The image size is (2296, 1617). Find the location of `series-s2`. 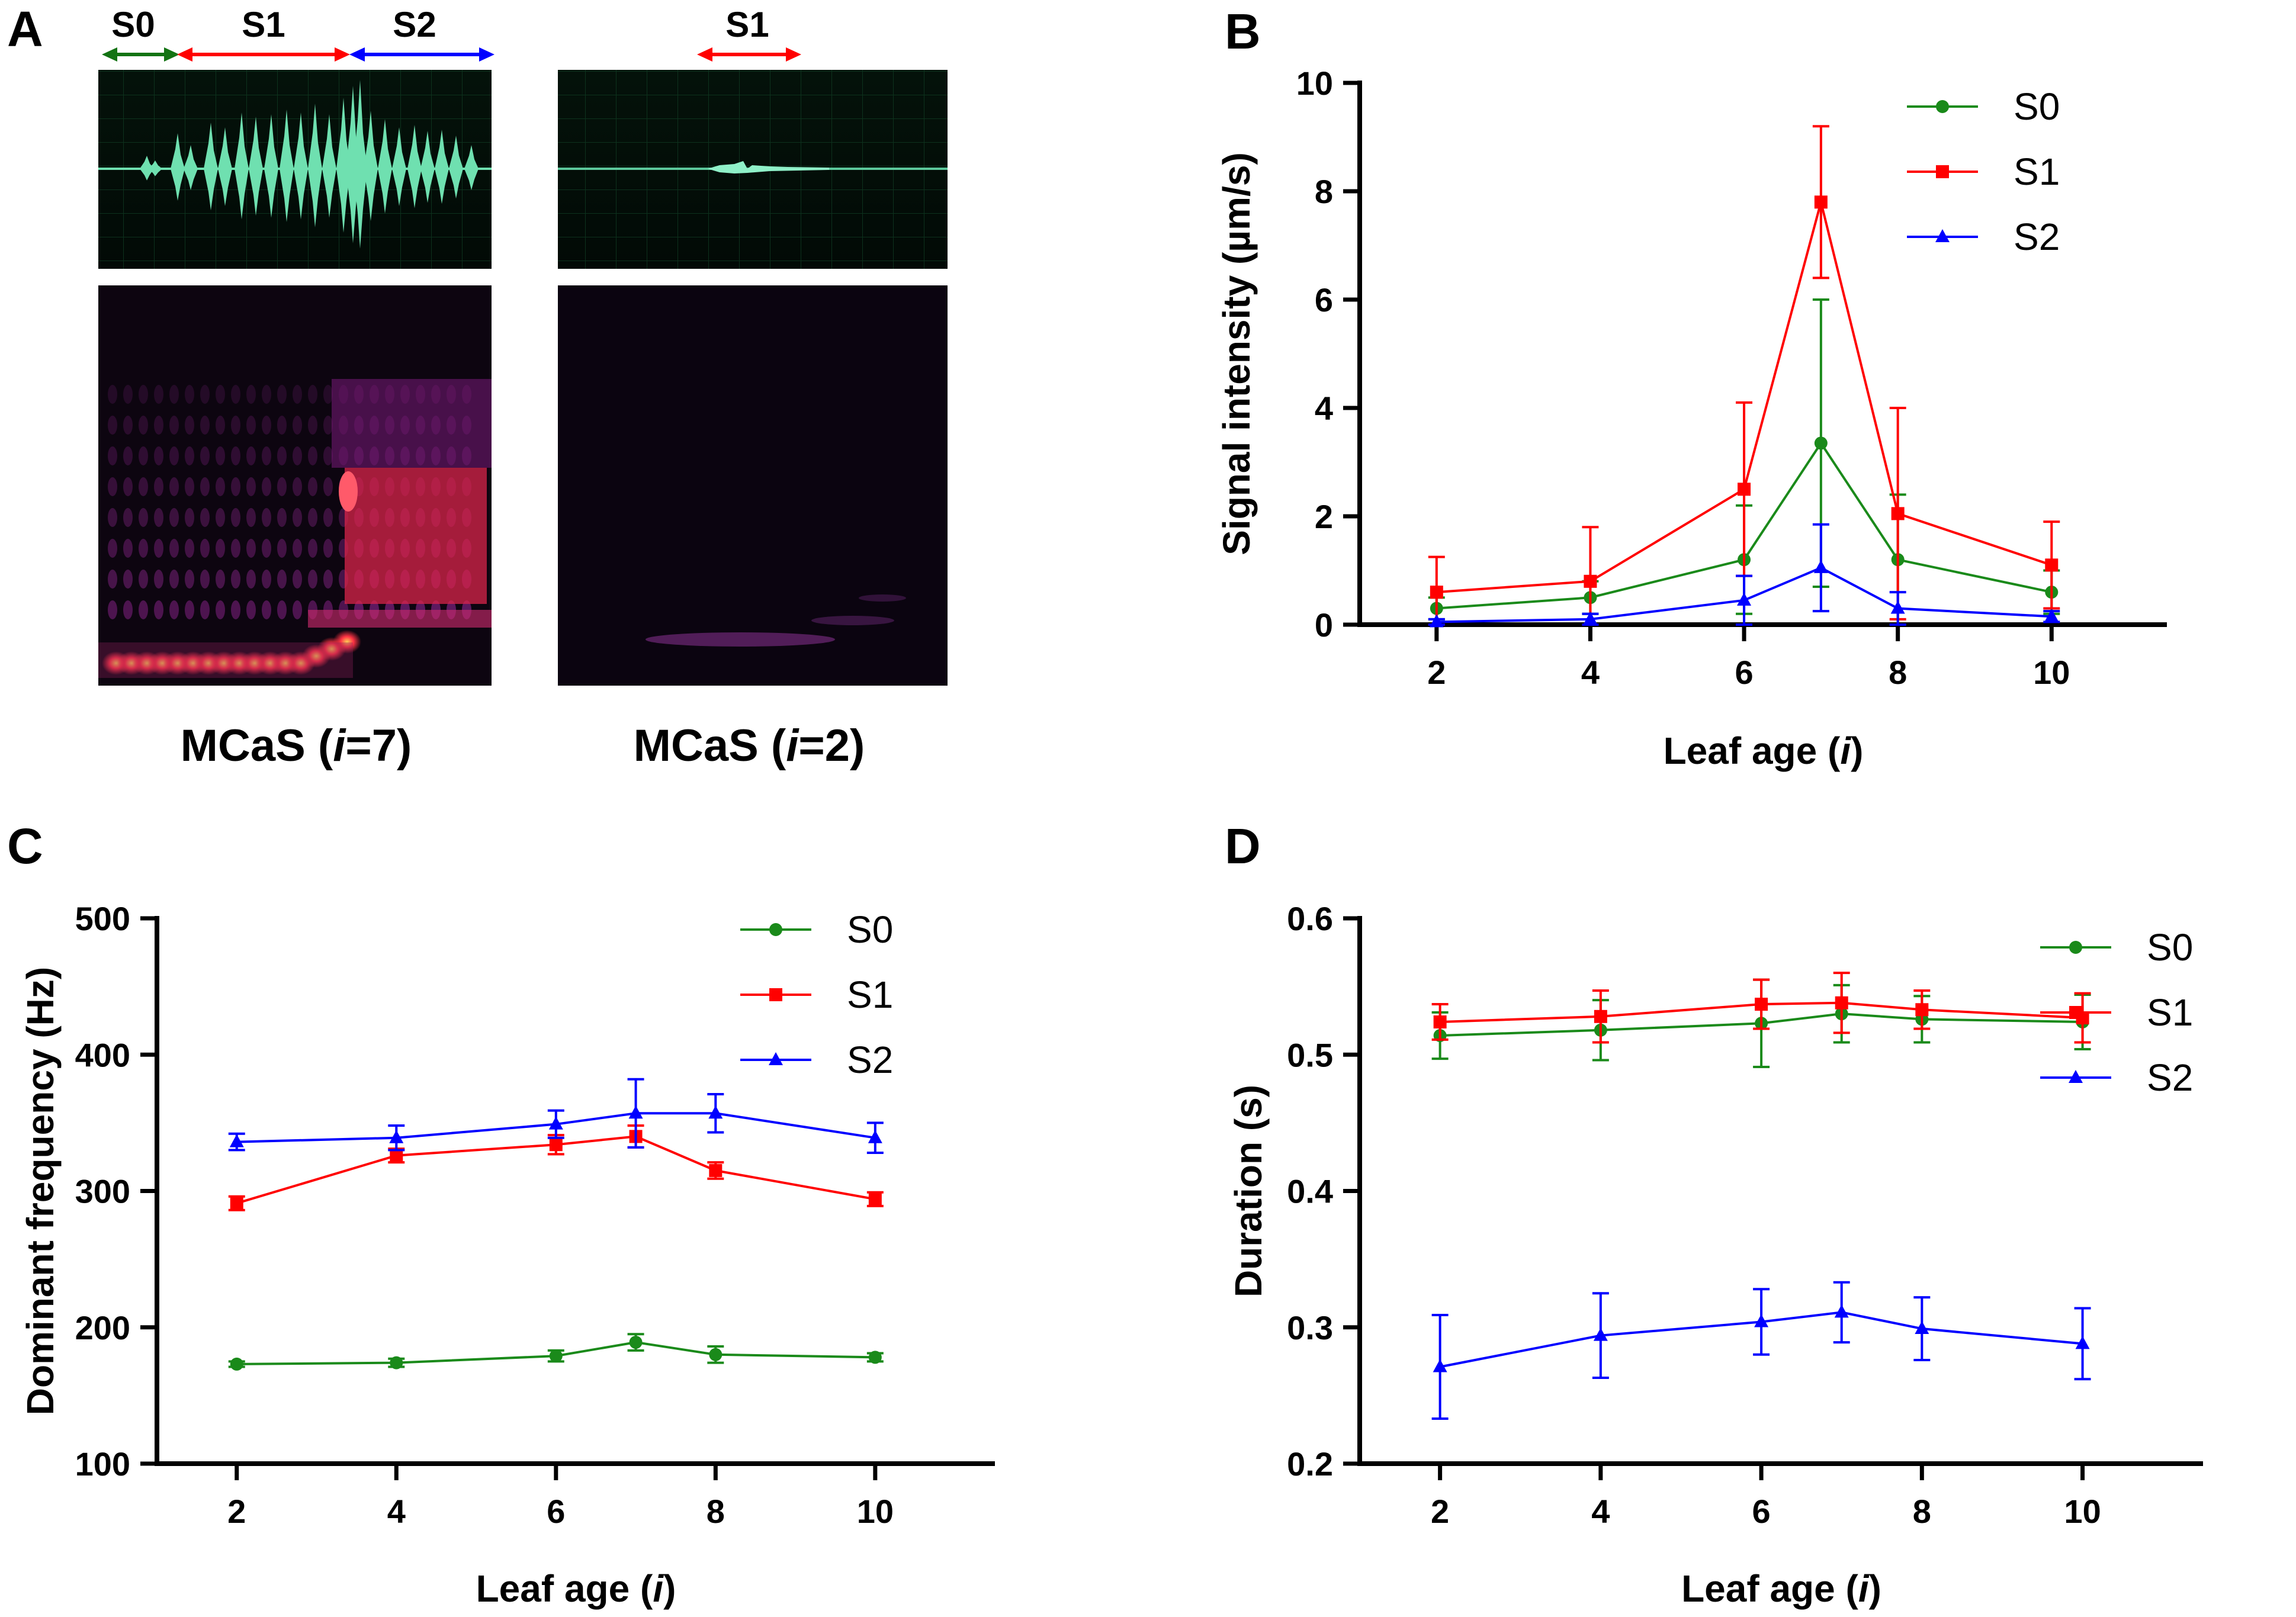

series-s2 is located at coordinates (1744, 575).